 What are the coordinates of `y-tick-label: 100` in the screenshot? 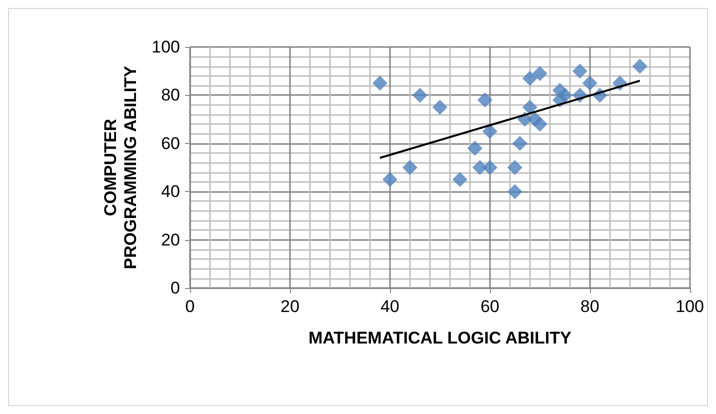 It's located at (166, 47).